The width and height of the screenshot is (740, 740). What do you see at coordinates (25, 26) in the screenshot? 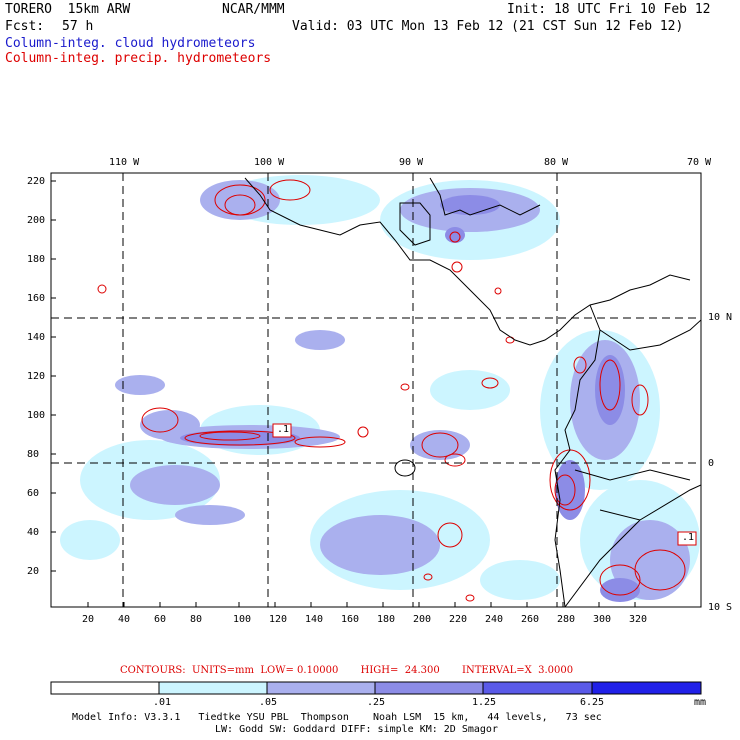
I see `fcst-label: Fcst:` at bounding box center [25, 26].